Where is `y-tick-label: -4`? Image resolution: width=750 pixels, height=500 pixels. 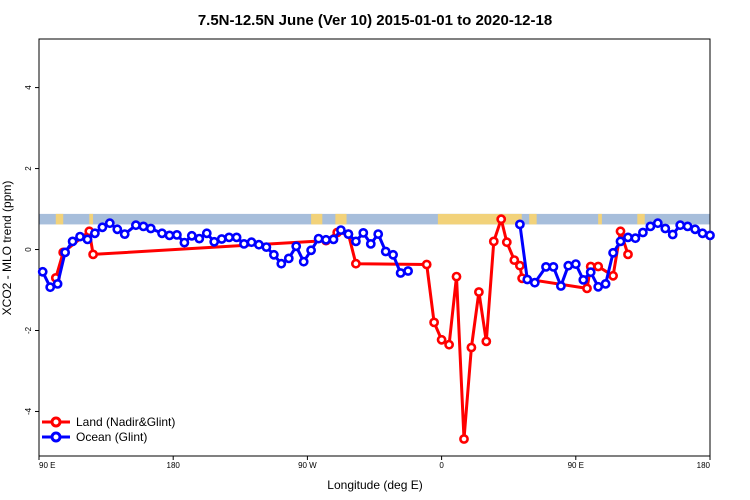
y-tick-label: -4 is located at coordinates (28, 411).